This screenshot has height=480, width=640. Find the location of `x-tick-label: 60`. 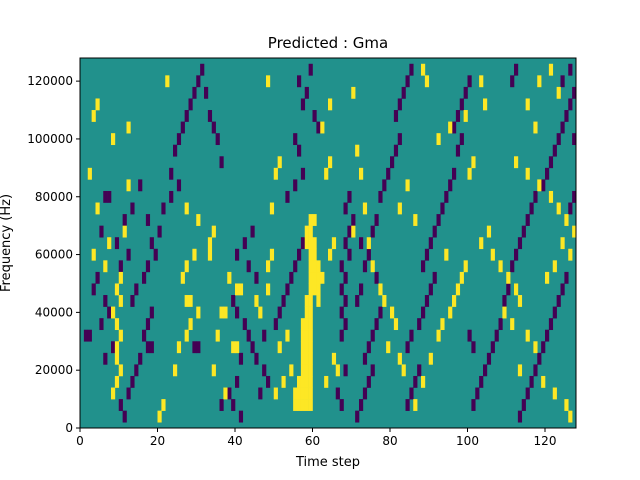

x-tick-label: 60 is located at coordinates (312, 441).